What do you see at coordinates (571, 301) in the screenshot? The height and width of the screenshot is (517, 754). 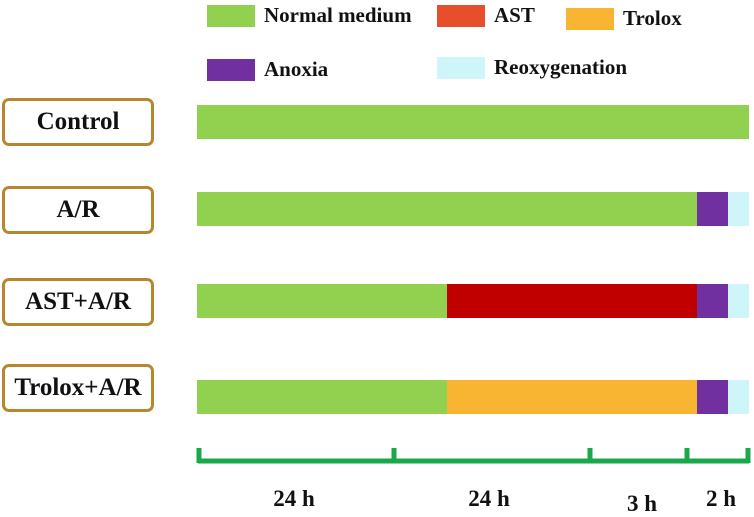 I see `bar-segment-ast` at bounding box center [571, 301].